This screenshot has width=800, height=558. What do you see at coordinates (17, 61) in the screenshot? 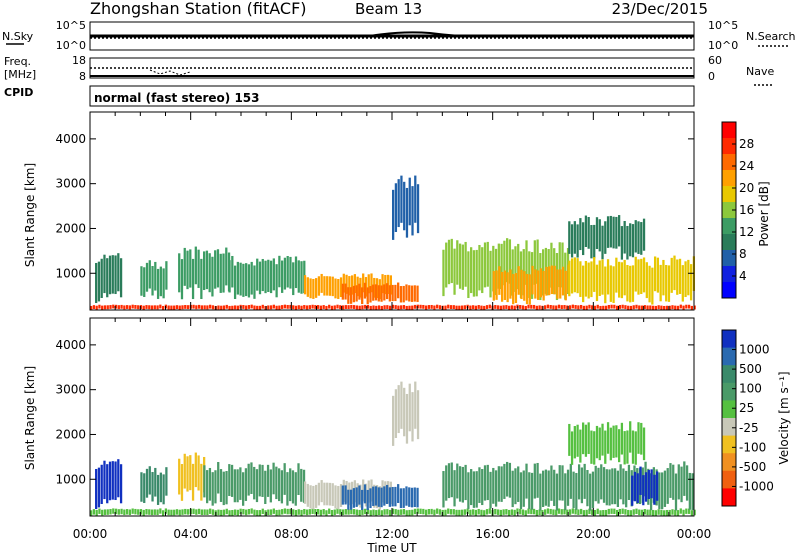
I see `freq-label: Freq.` at bounding box center [17, 61].